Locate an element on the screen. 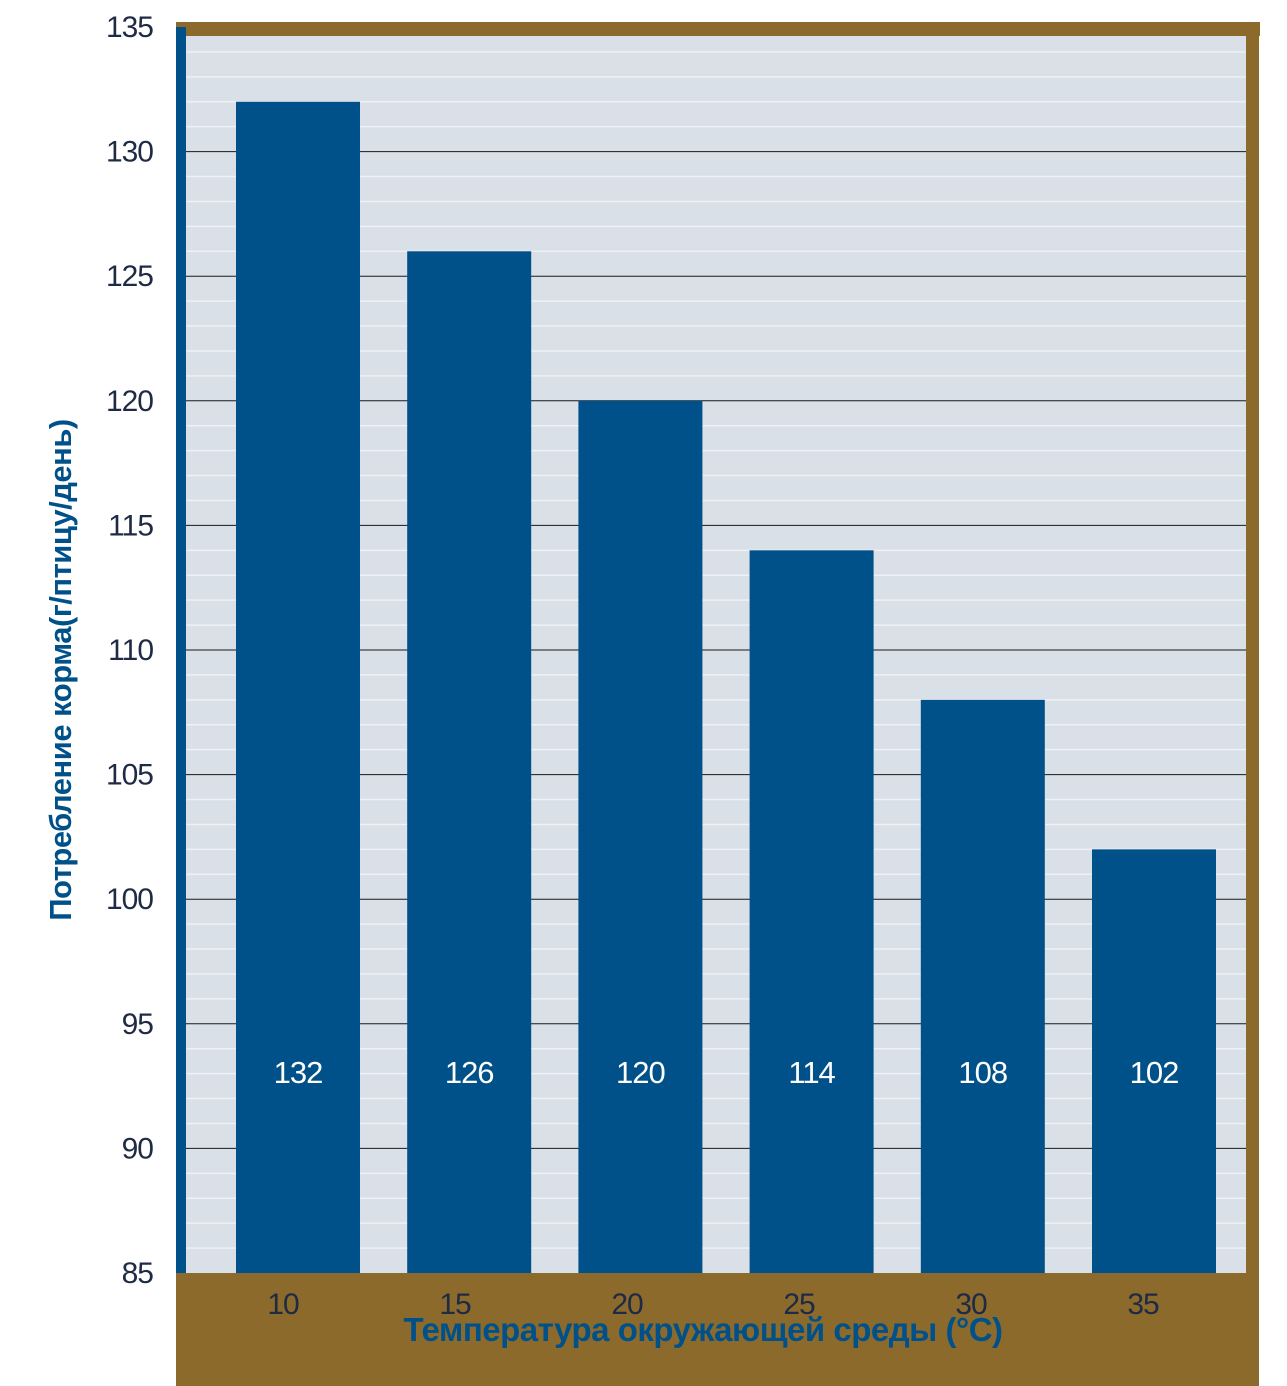 This screenshot has height=1386, width=1287. bar-value-label: 114 is located at coordinates (811, 1072).